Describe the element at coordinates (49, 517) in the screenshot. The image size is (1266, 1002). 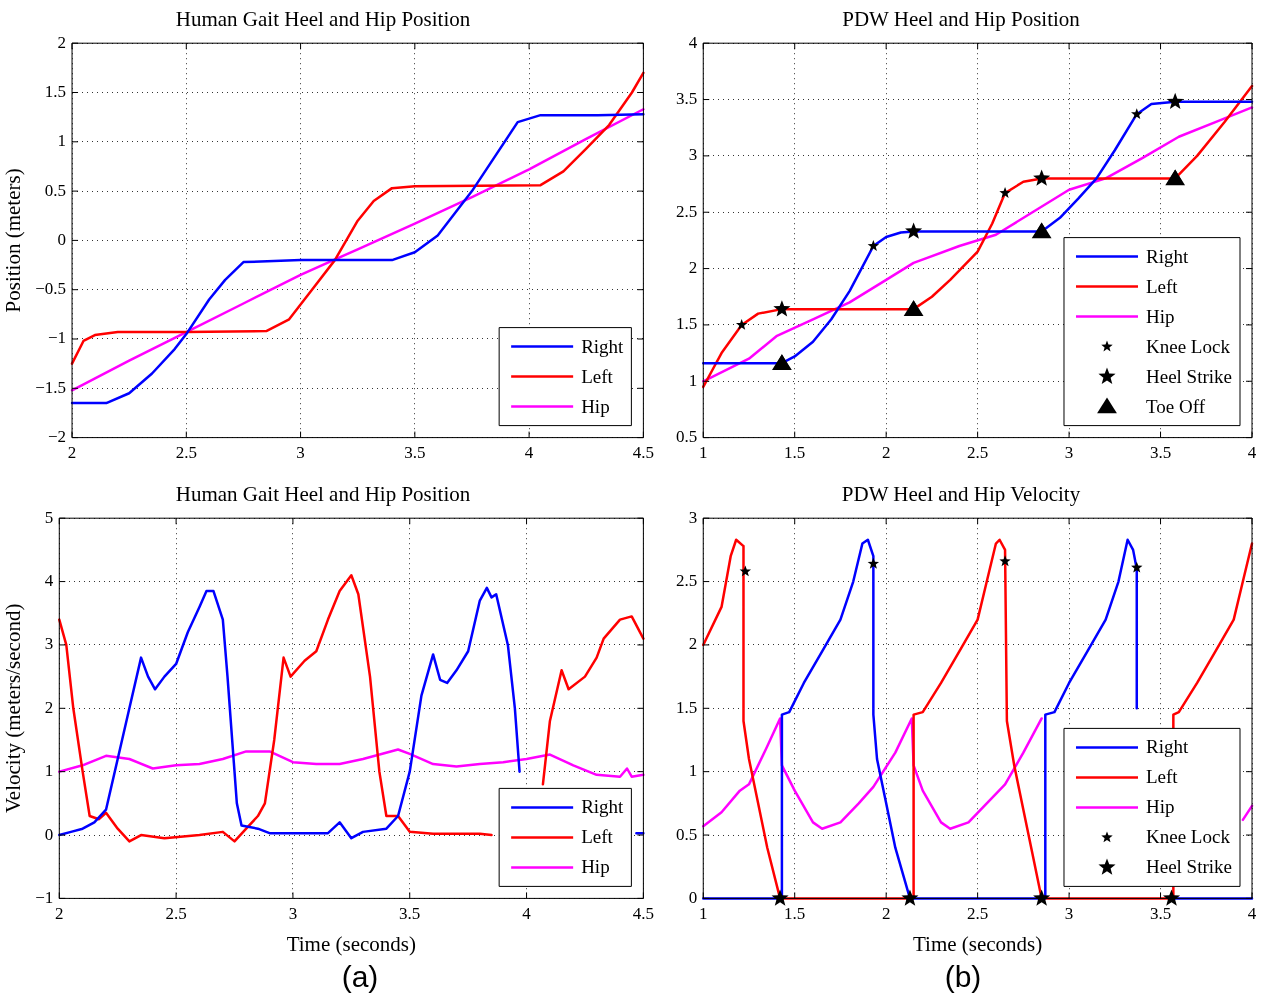
I see `y-tick-label: 5` at that location.